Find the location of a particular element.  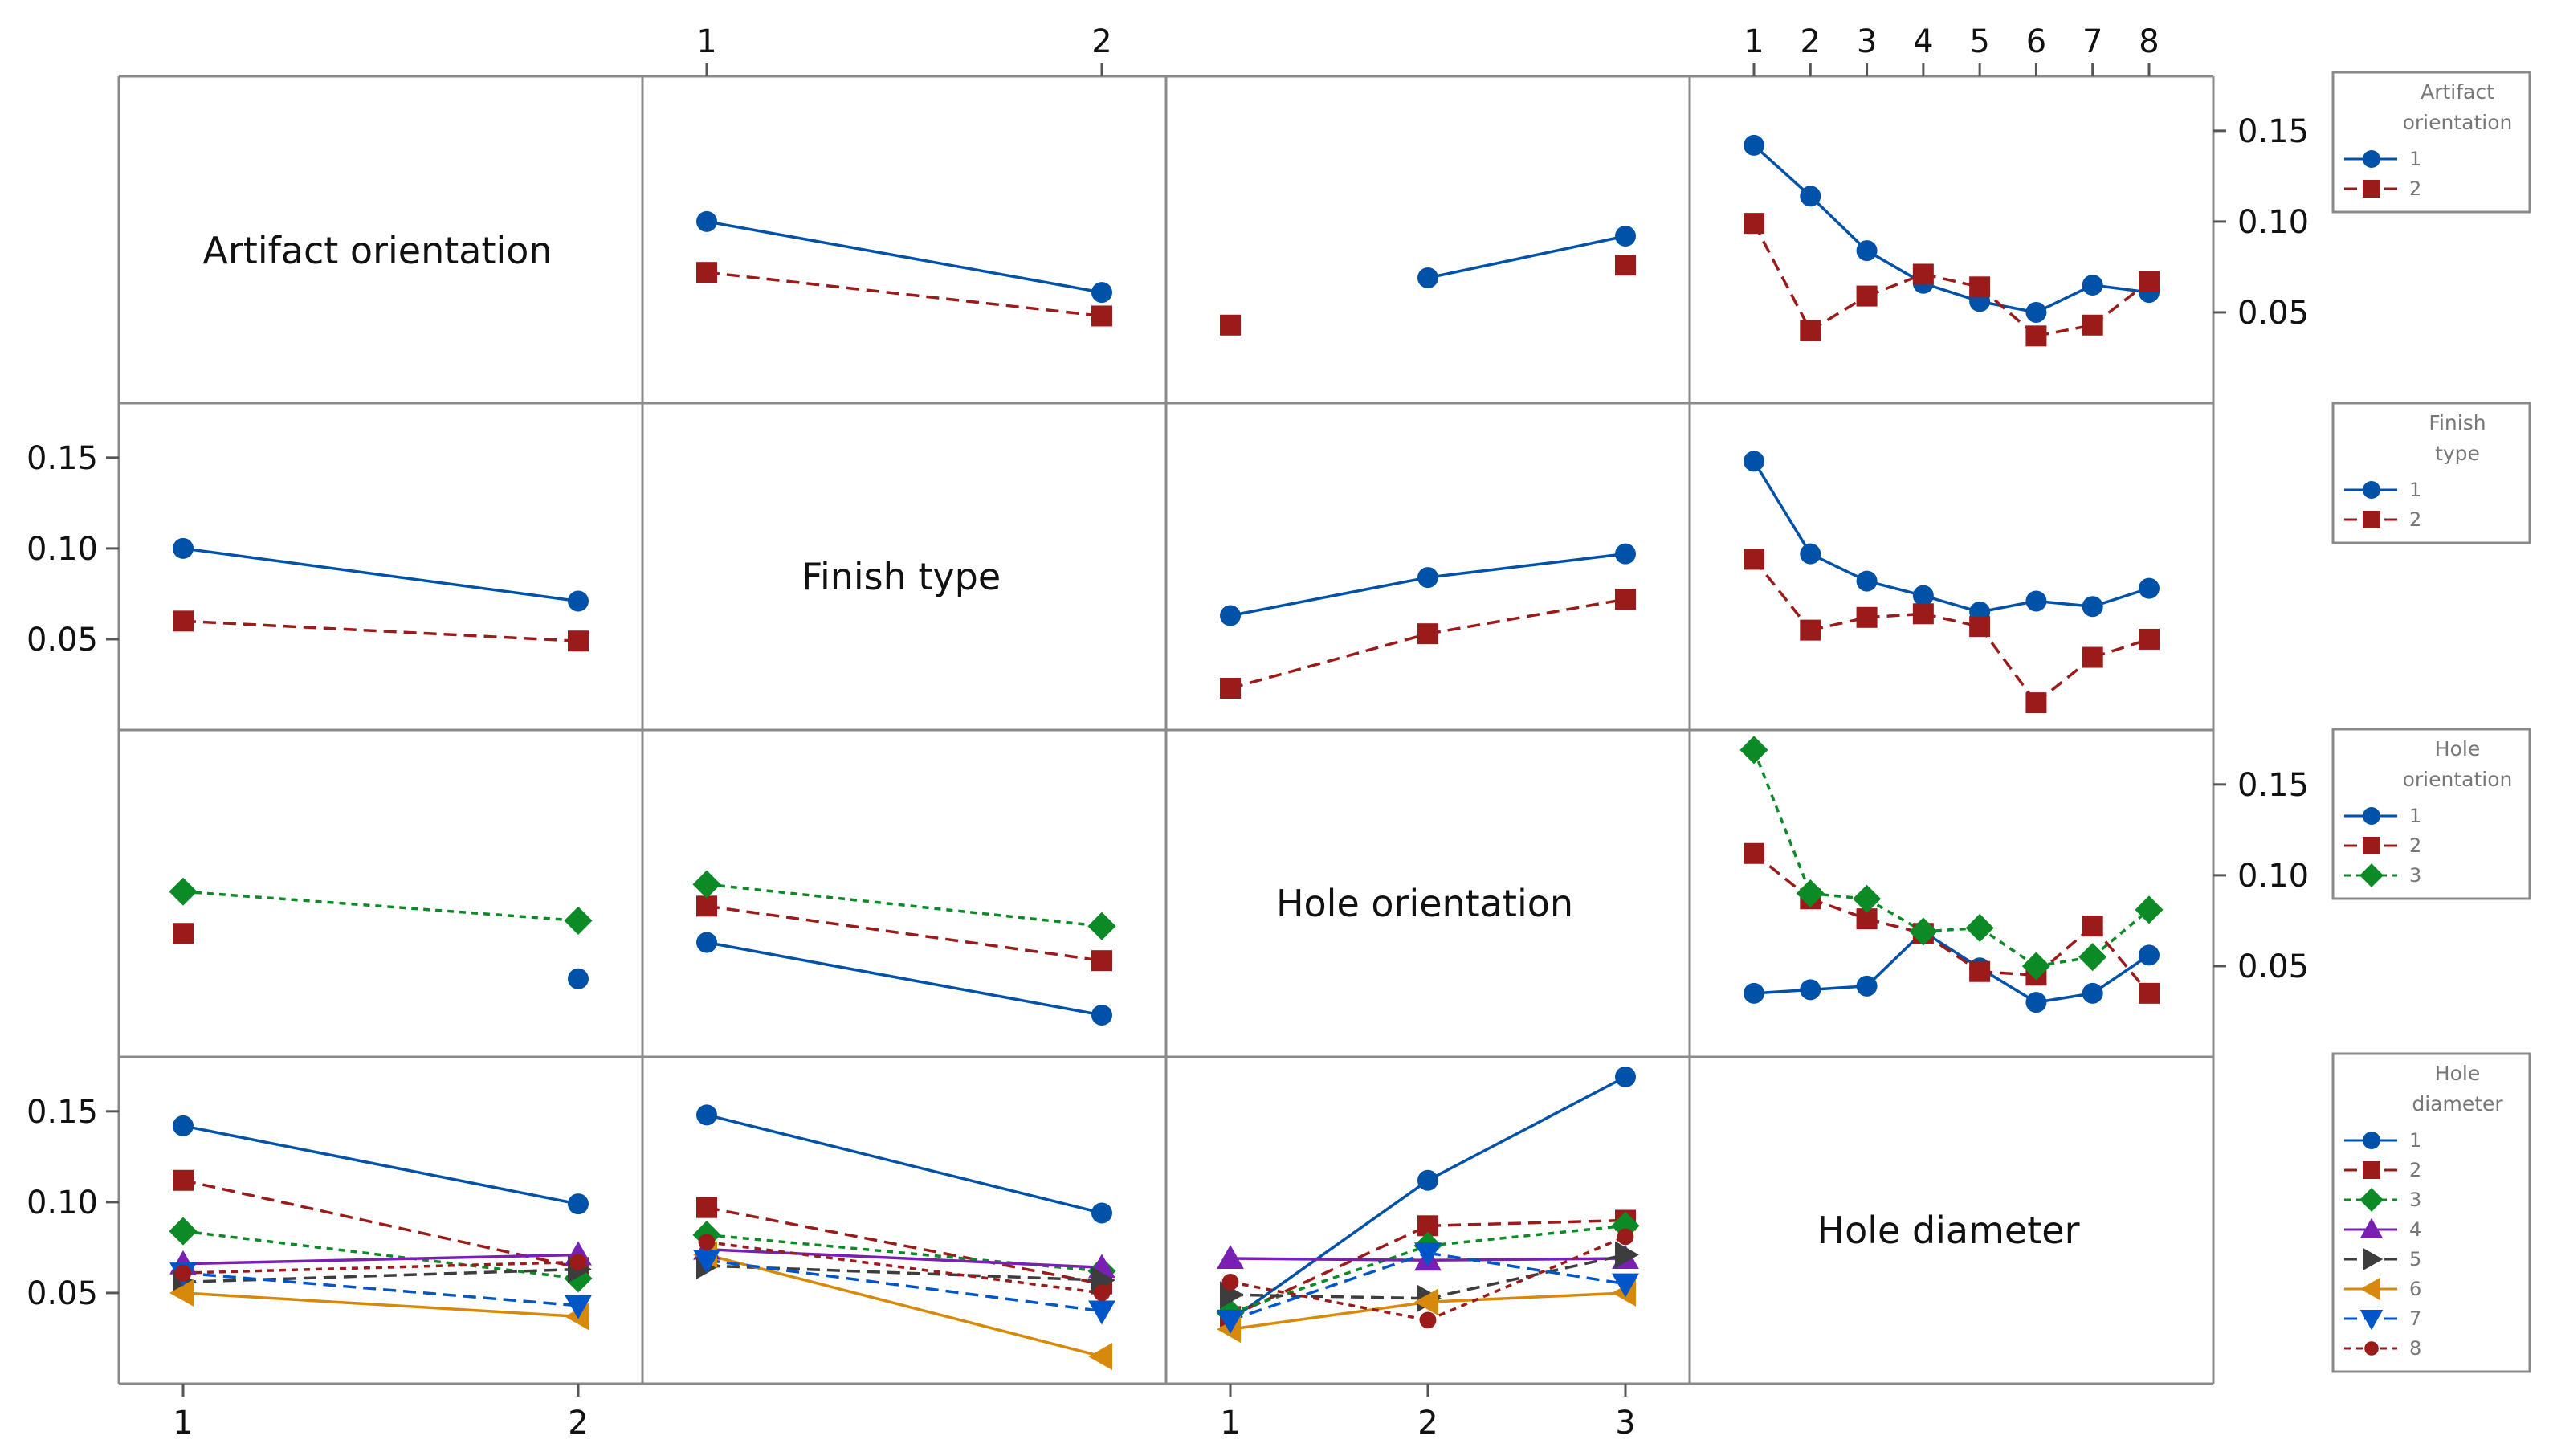

x-tick-label: 1 is located at coordinates (1754, 41).